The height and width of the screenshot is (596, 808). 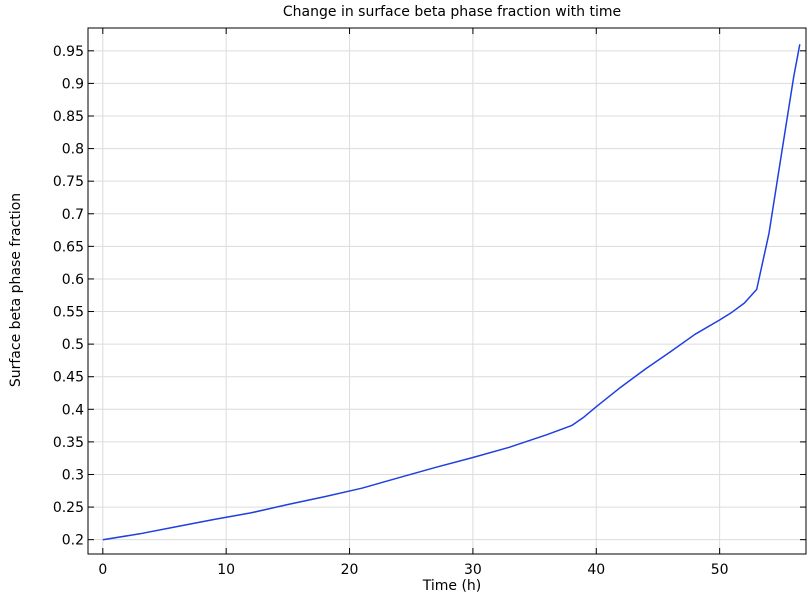 What do you see at coordinates (226, 570) in the screenshot?
I see `x-tick-label: 10` at bounding box center [226, 570].